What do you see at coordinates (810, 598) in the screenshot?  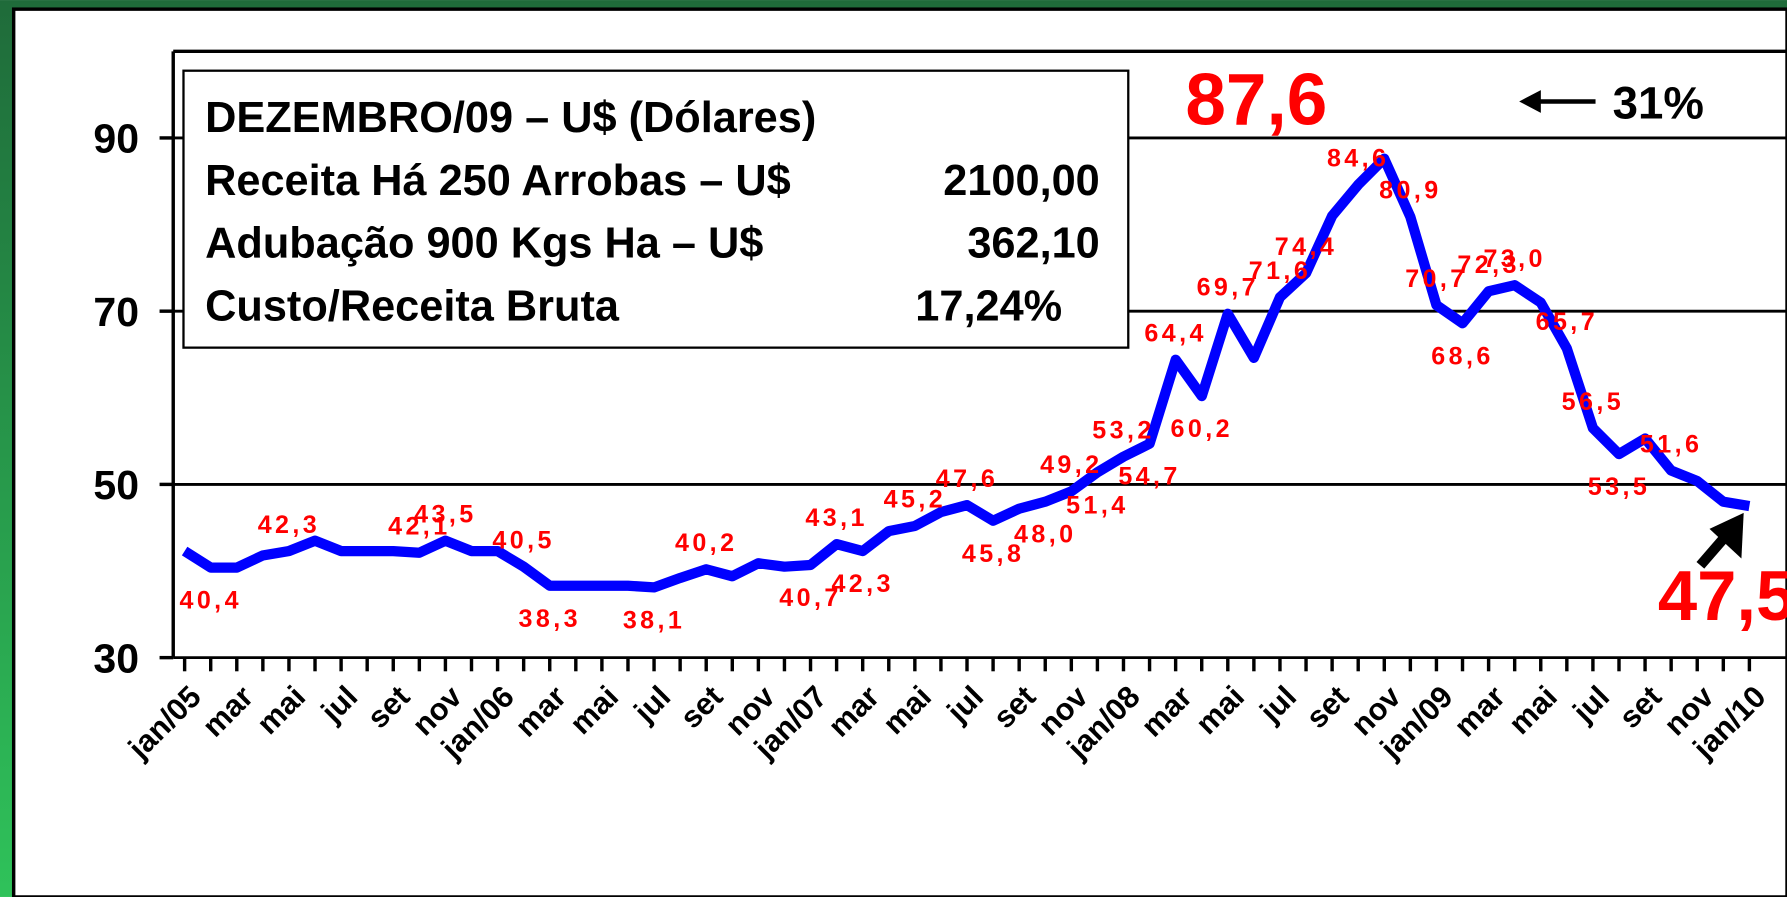 I see `value-label: 40,7` at bounding box center [810, 598].